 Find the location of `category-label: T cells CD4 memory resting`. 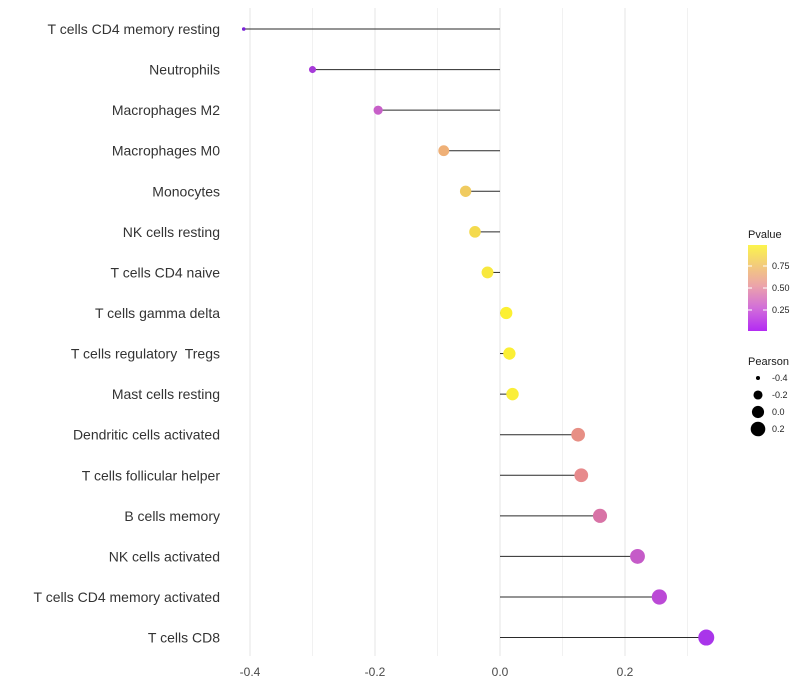

category-label: T cells CD4 memory resting is located at coordinates (134, 29).